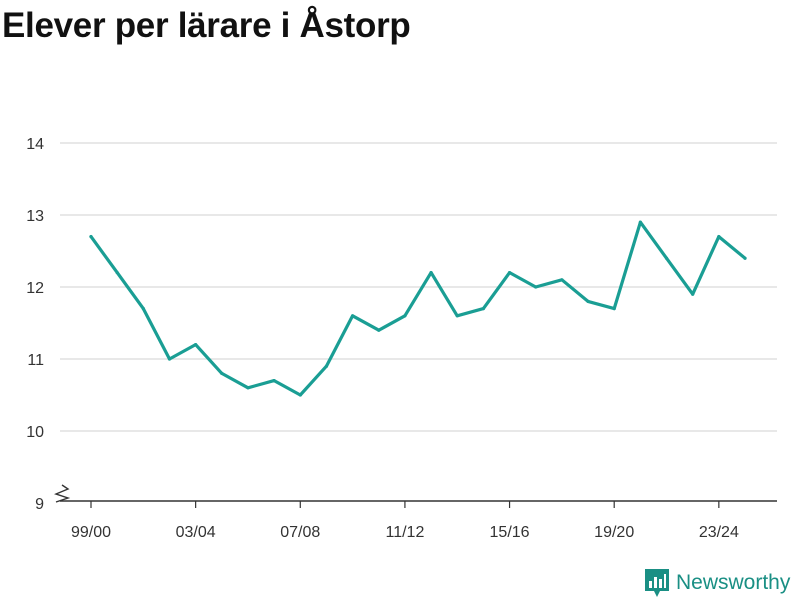 This screenshot has height=600, width=800. I want to click on y-tick-label: 9, so click(39, 504).